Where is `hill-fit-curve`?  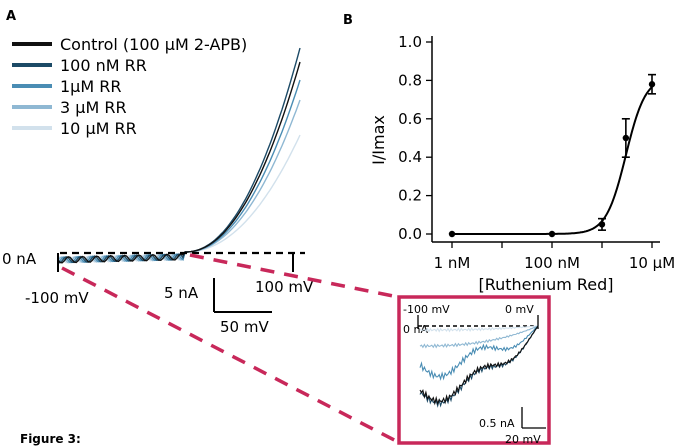 hill-fit-curve is located at coordinates (552, 160).